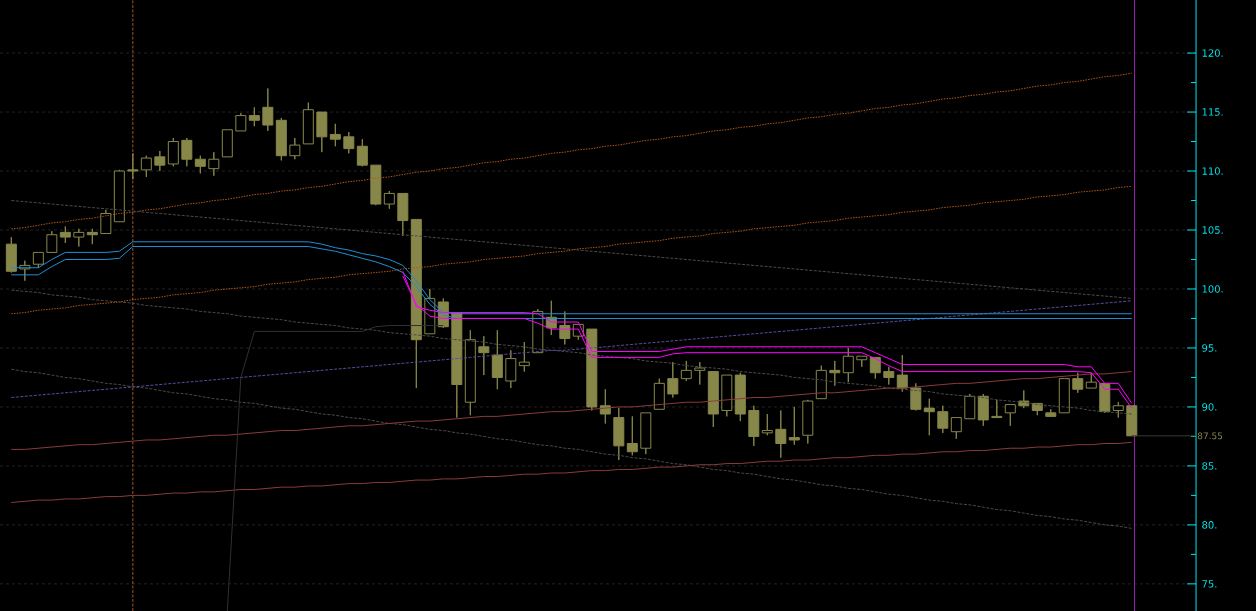 The image size is (1256, 611). Describe the element at coordinates (1209, 525) in the screenshot. I see `y-tick-label: 80.` at that location.